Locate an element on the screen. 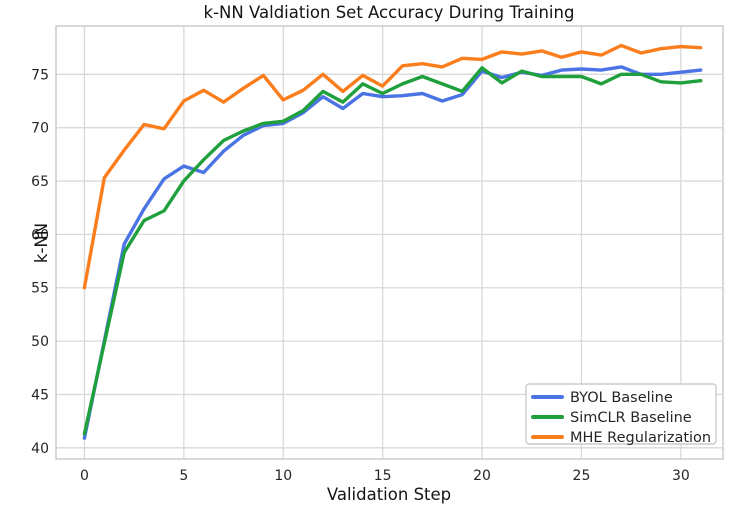  x-axis-label: Validation Step is located at coordinates (389, 494).